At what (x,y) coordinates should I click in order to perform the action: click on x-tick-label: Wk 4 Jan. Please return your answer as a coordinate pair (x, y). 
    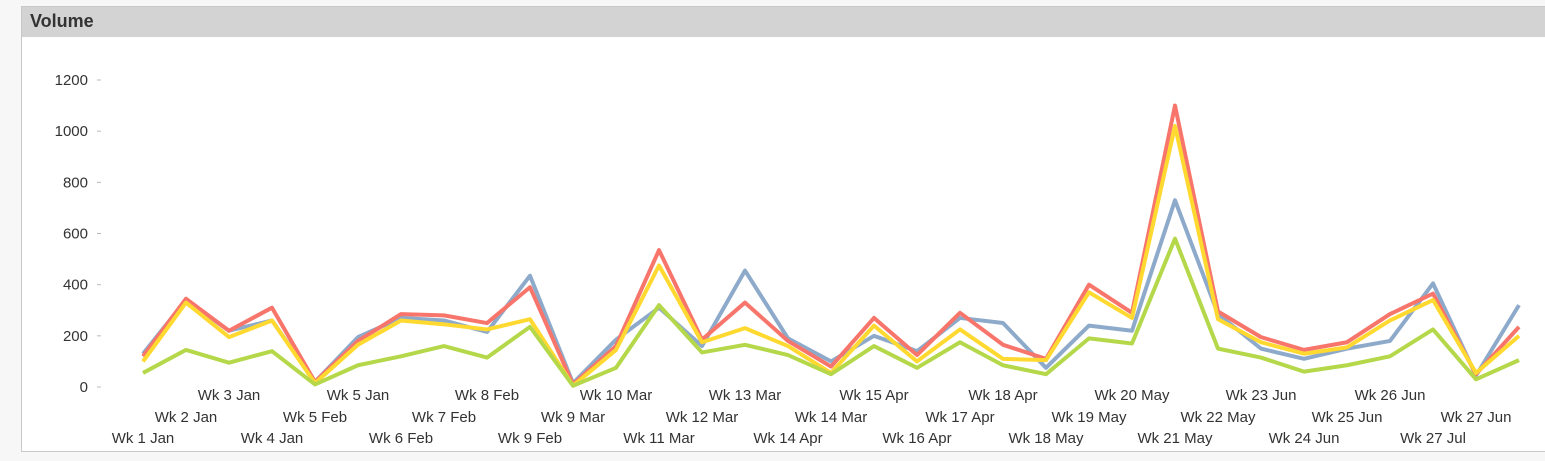
    Looking at the image, I should click on (272, 438).